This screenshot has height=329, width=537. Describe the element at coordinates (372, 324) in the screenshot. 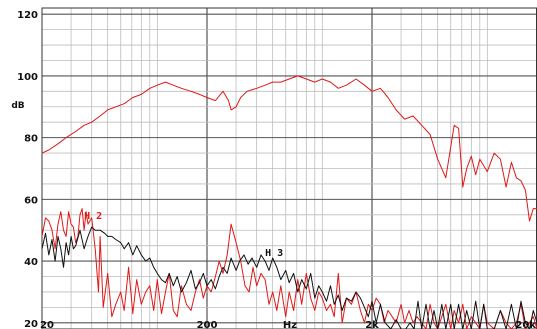

I see `x-tick-label: 2k` at that location.